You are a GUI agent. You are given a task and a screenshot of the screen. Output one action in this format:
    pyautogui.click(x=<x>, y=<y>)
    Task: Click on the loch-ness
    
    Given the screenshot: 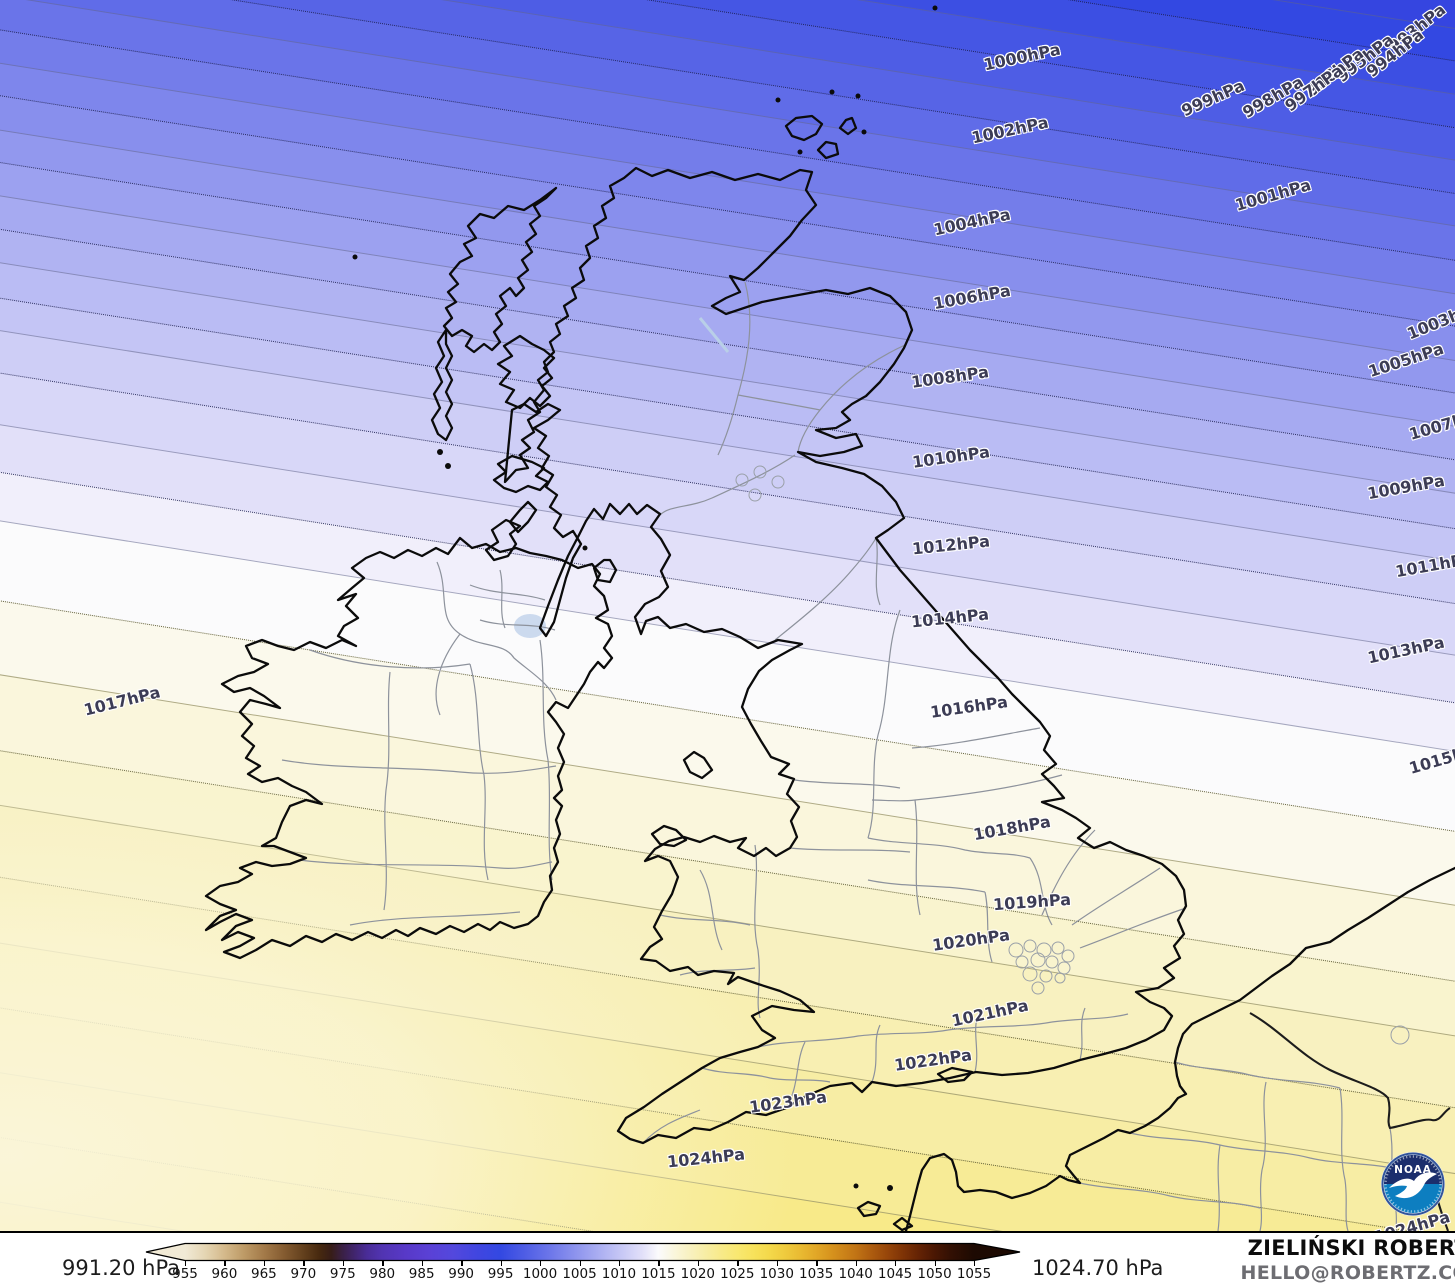 What is the action you would take?
    pyautogui.click(x=714, y=335)
    